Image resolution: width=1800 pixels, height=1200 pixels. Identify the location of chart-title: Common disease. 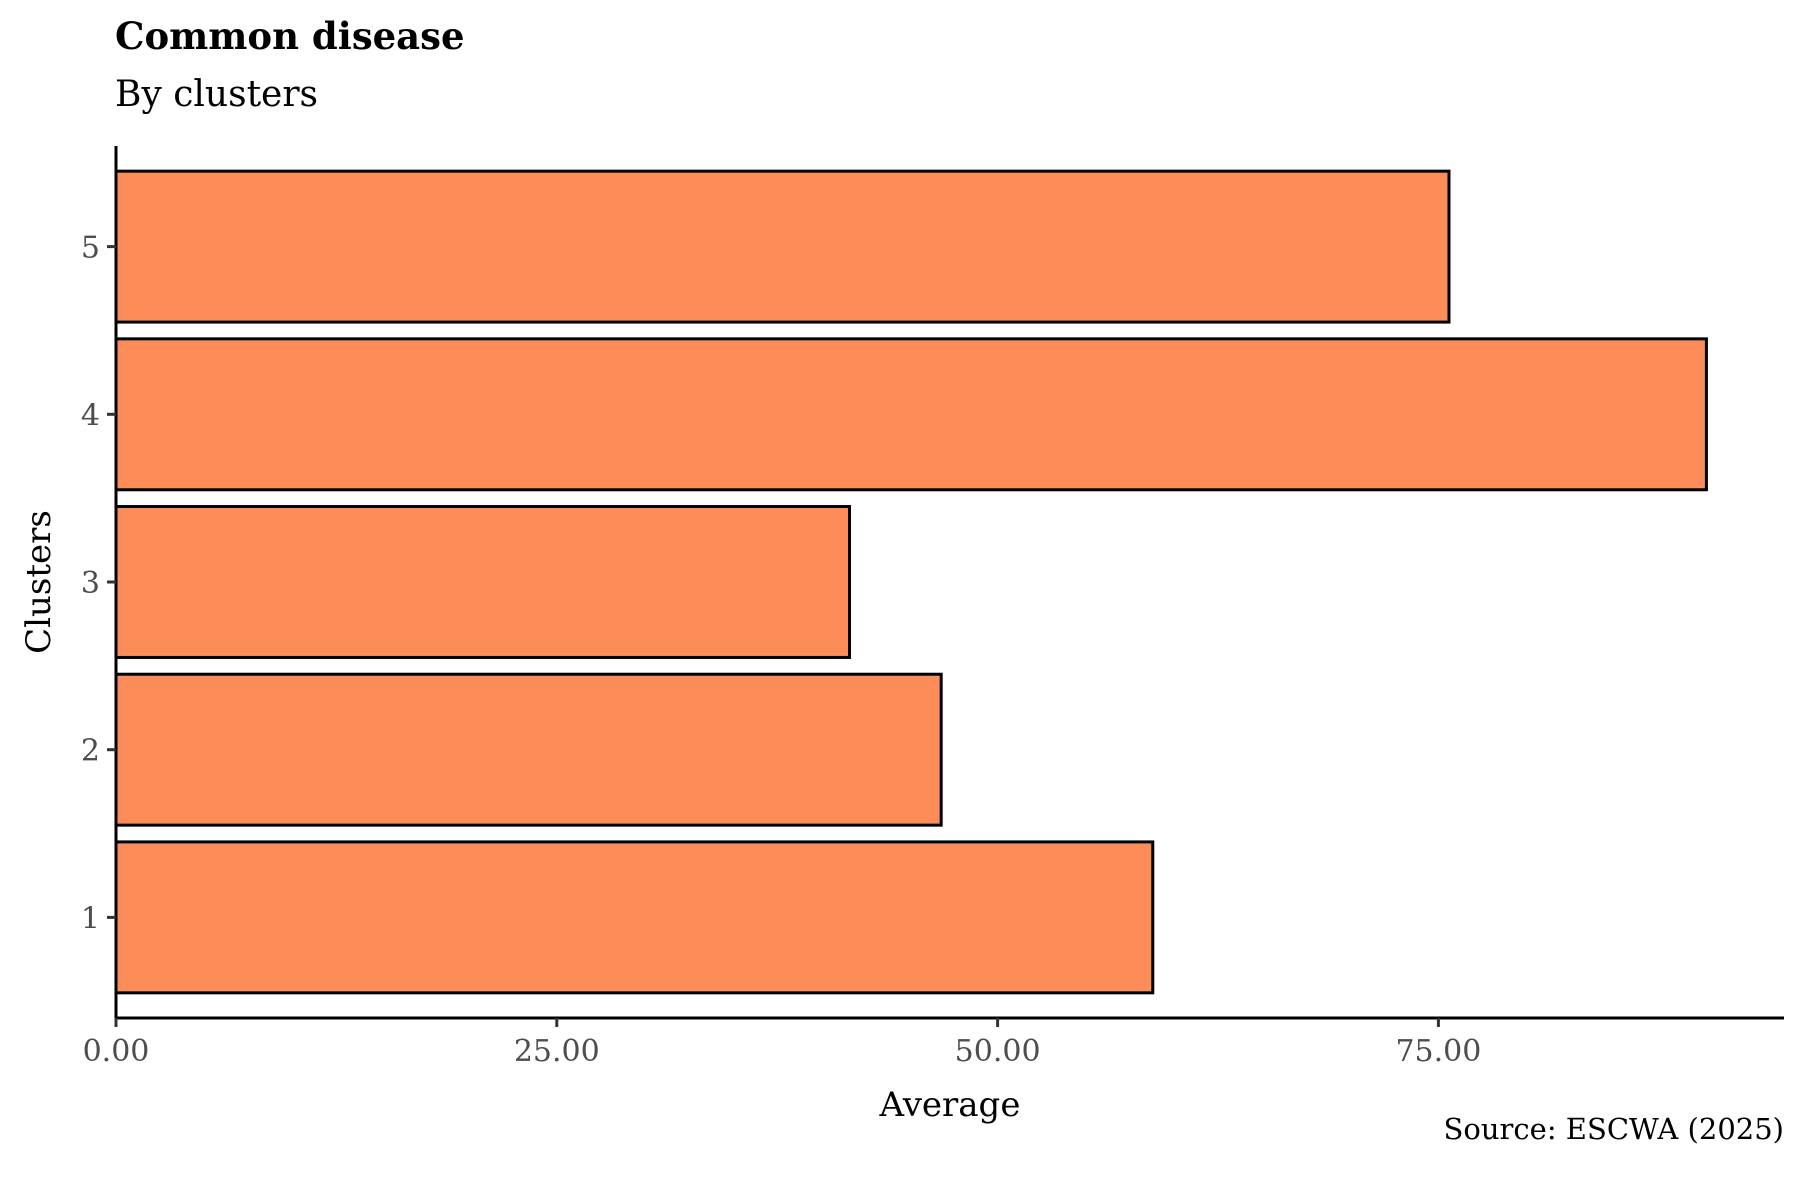
(290, 36).